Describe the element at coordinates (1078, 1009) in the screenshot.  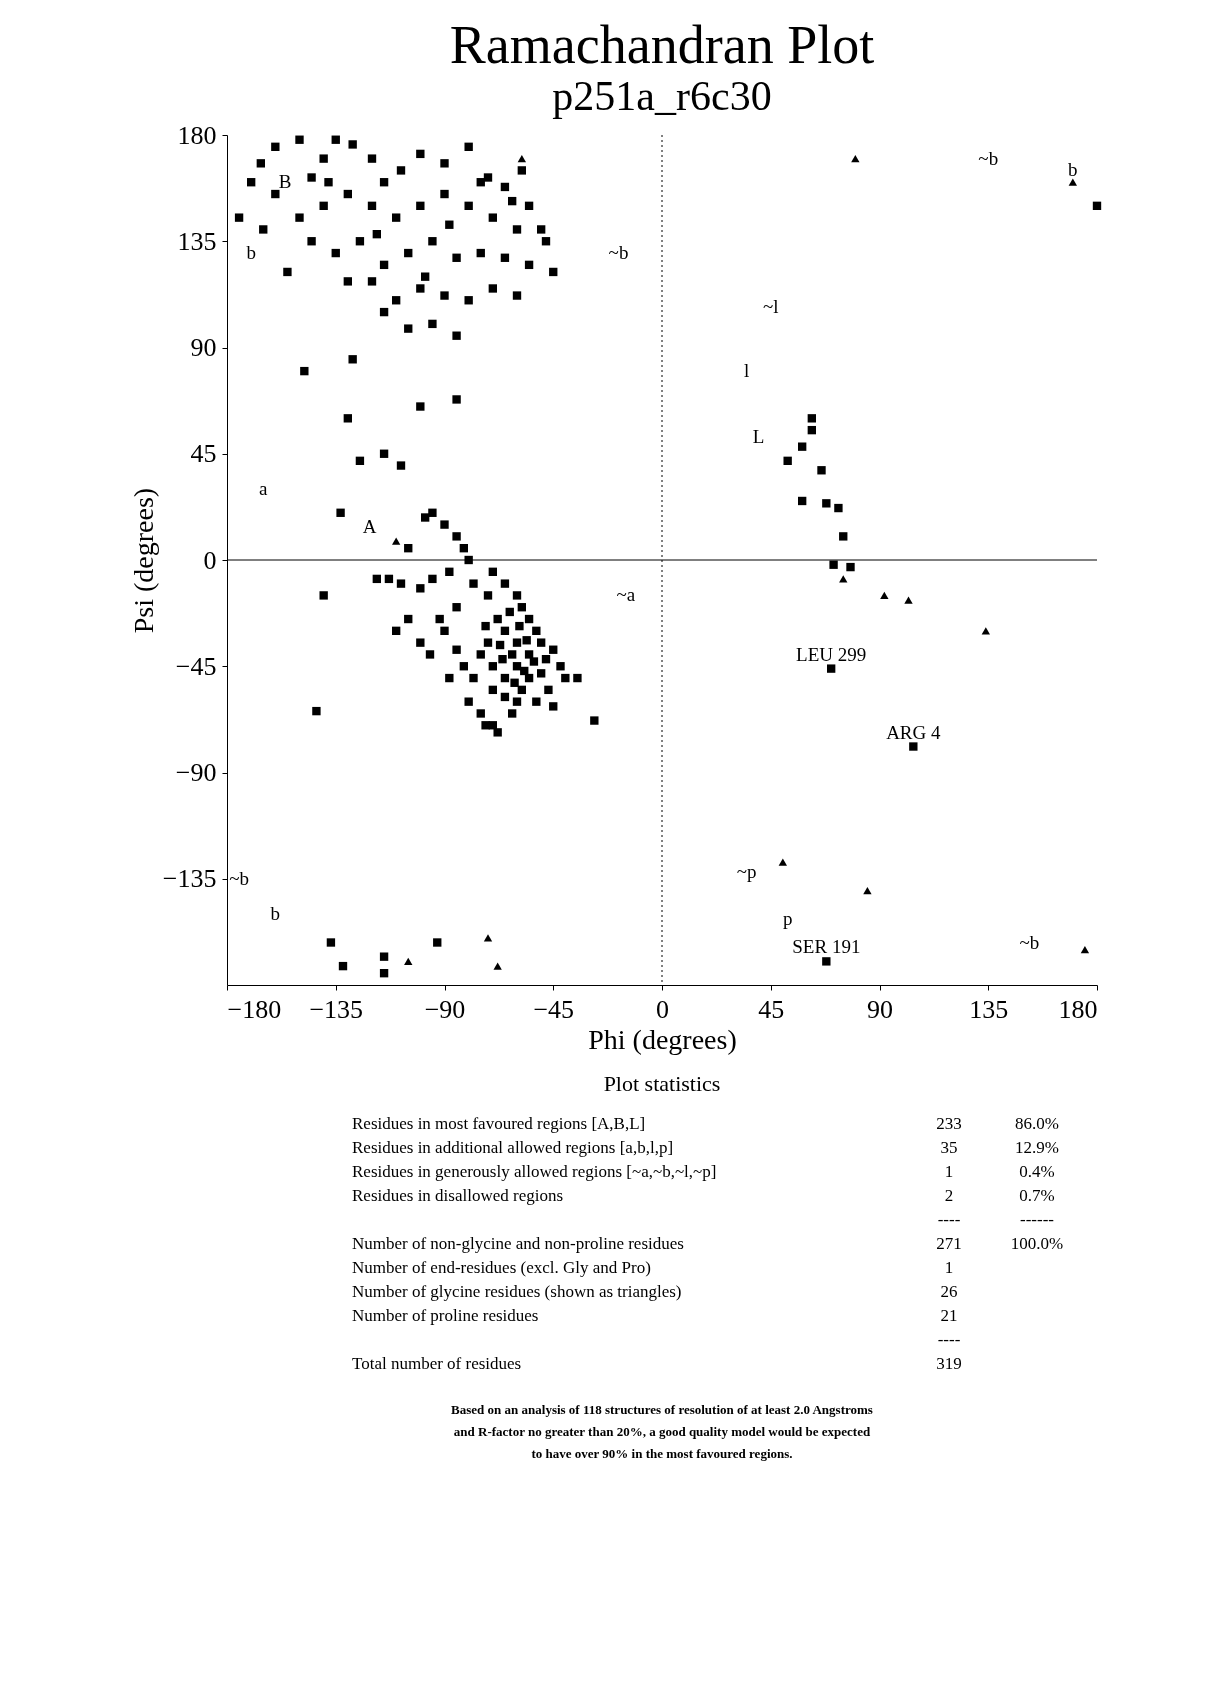
I see `x-tick-label: 180` at that location.